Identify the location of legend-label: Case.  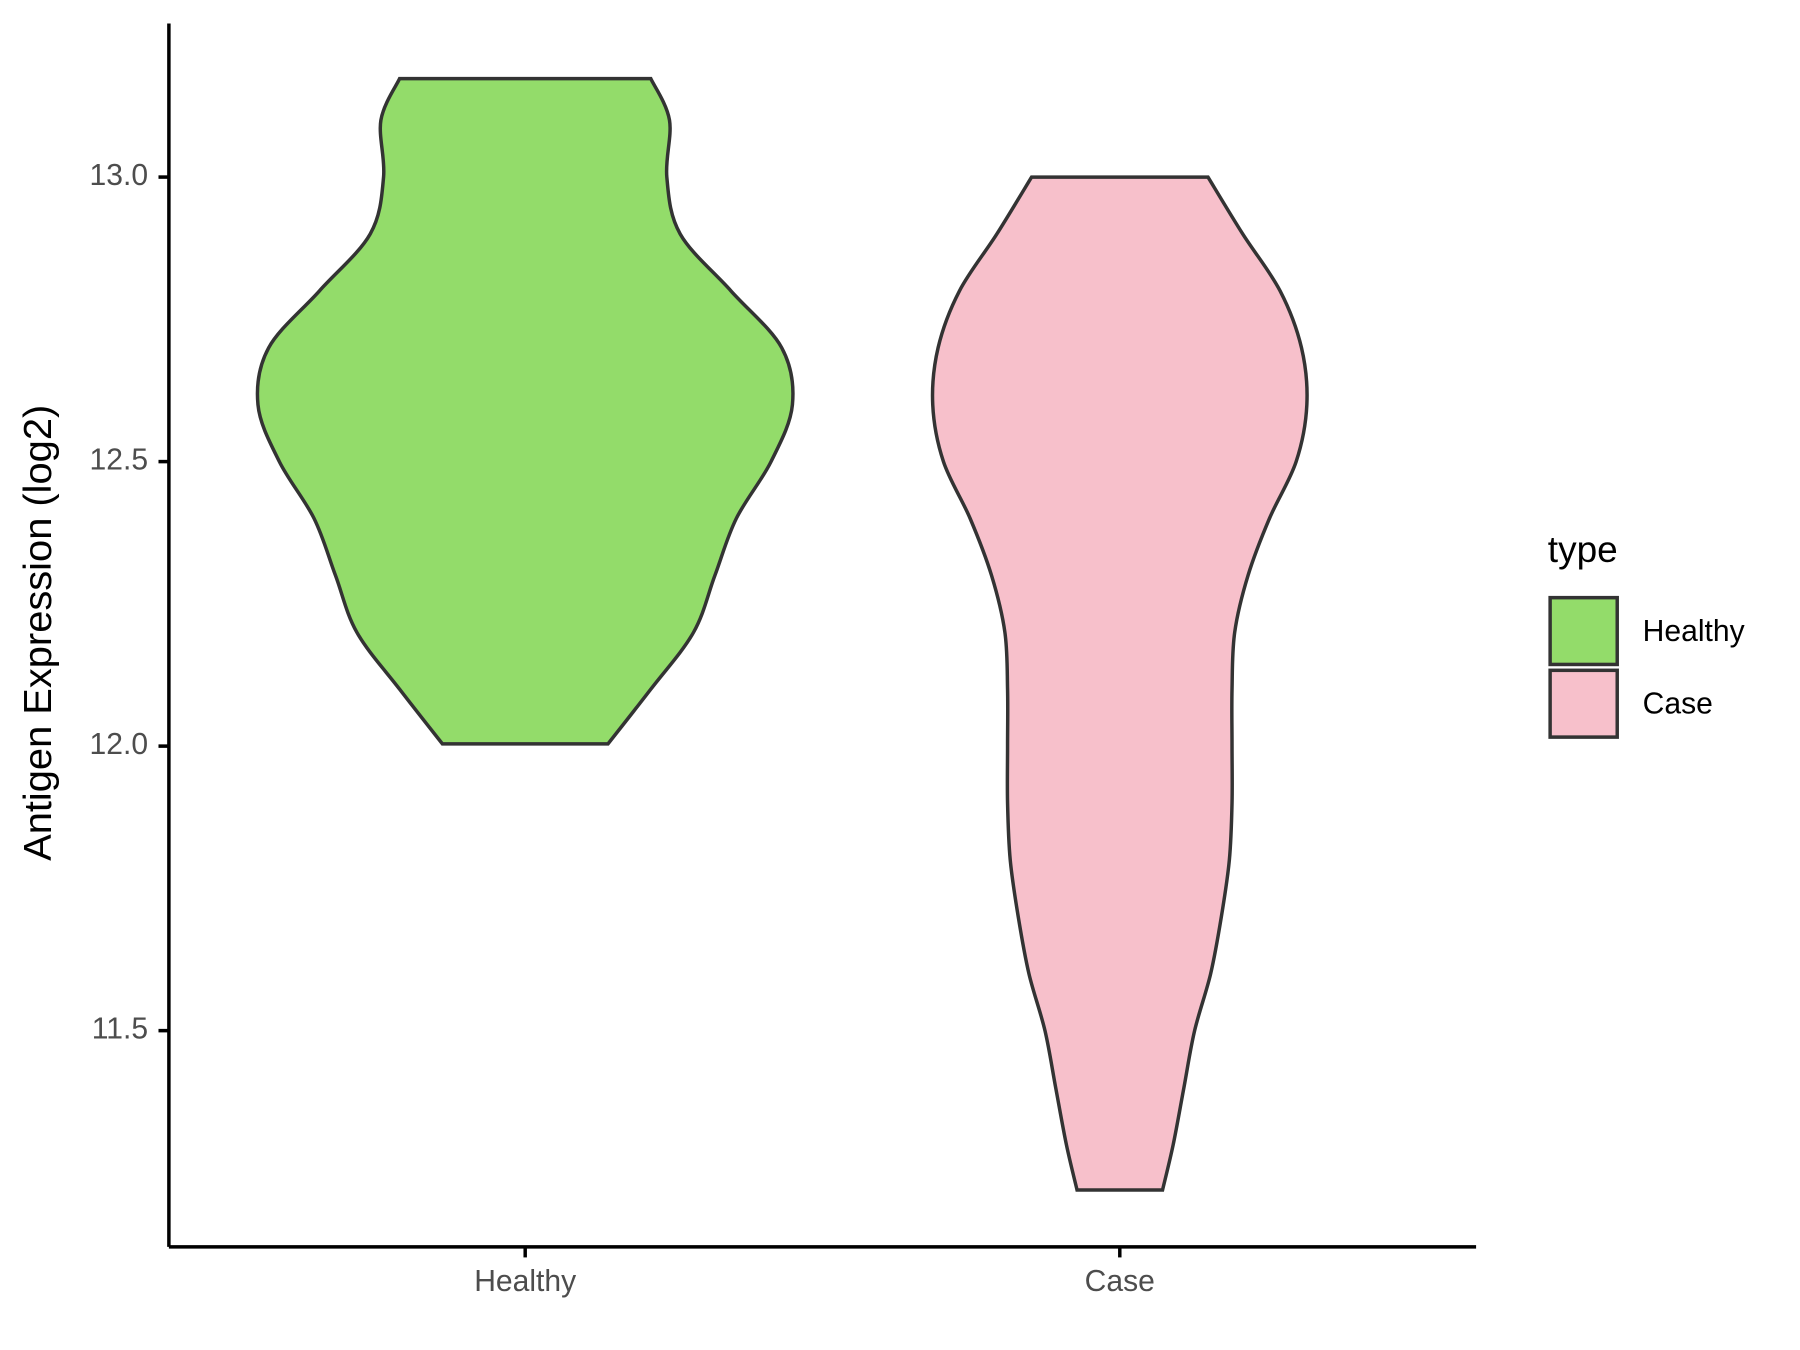
(1678, 703).